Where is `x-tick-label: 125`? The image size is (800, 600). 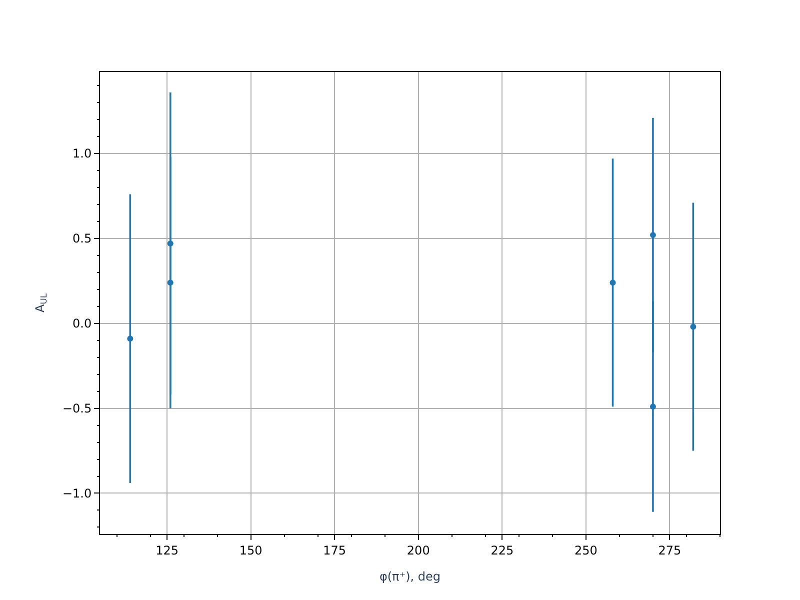 x-tick-label: 125 is located at coordinates (167, 550).